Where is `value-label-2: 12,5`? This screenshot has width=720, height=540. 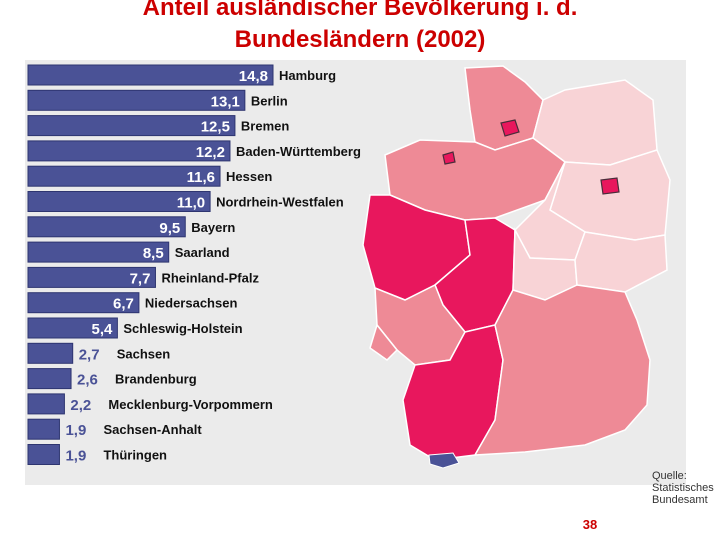
value-label-2: 12,5 is located at coordinates (215, 127).